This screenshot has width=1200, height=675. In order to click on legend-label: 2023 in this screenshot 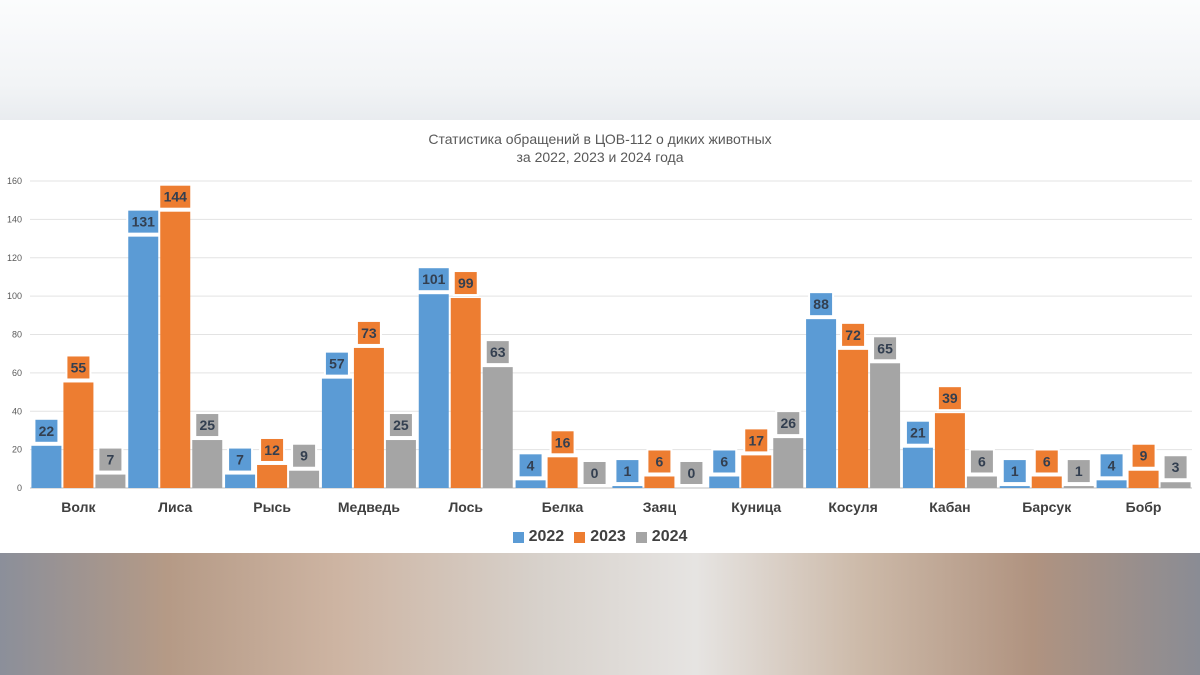, I will do `click(608, 536)`.